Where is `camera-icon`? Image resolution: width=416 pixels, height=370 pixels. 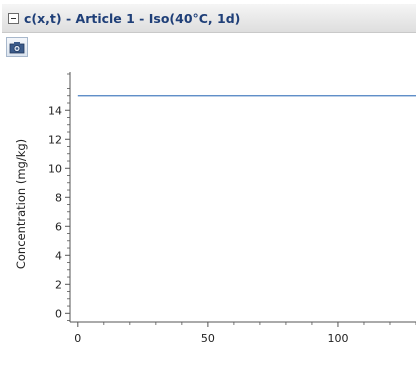 camera-icon is located at coordinates (17, 47).